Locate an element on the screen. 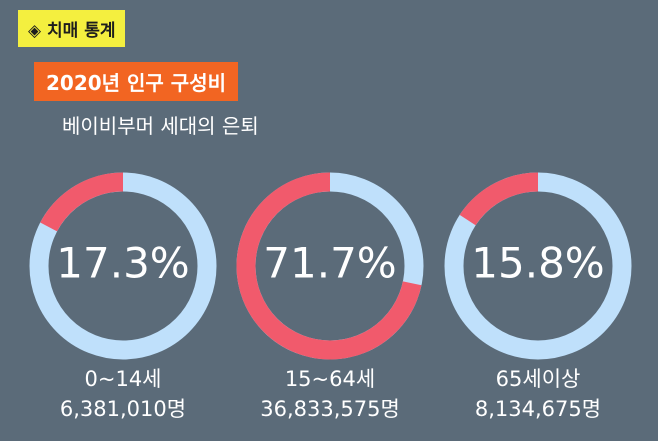 Image resolution: width=658 pixels, height=441 pixels. badge: ◈ 치매 통계 is located at coordinates (72, 28).